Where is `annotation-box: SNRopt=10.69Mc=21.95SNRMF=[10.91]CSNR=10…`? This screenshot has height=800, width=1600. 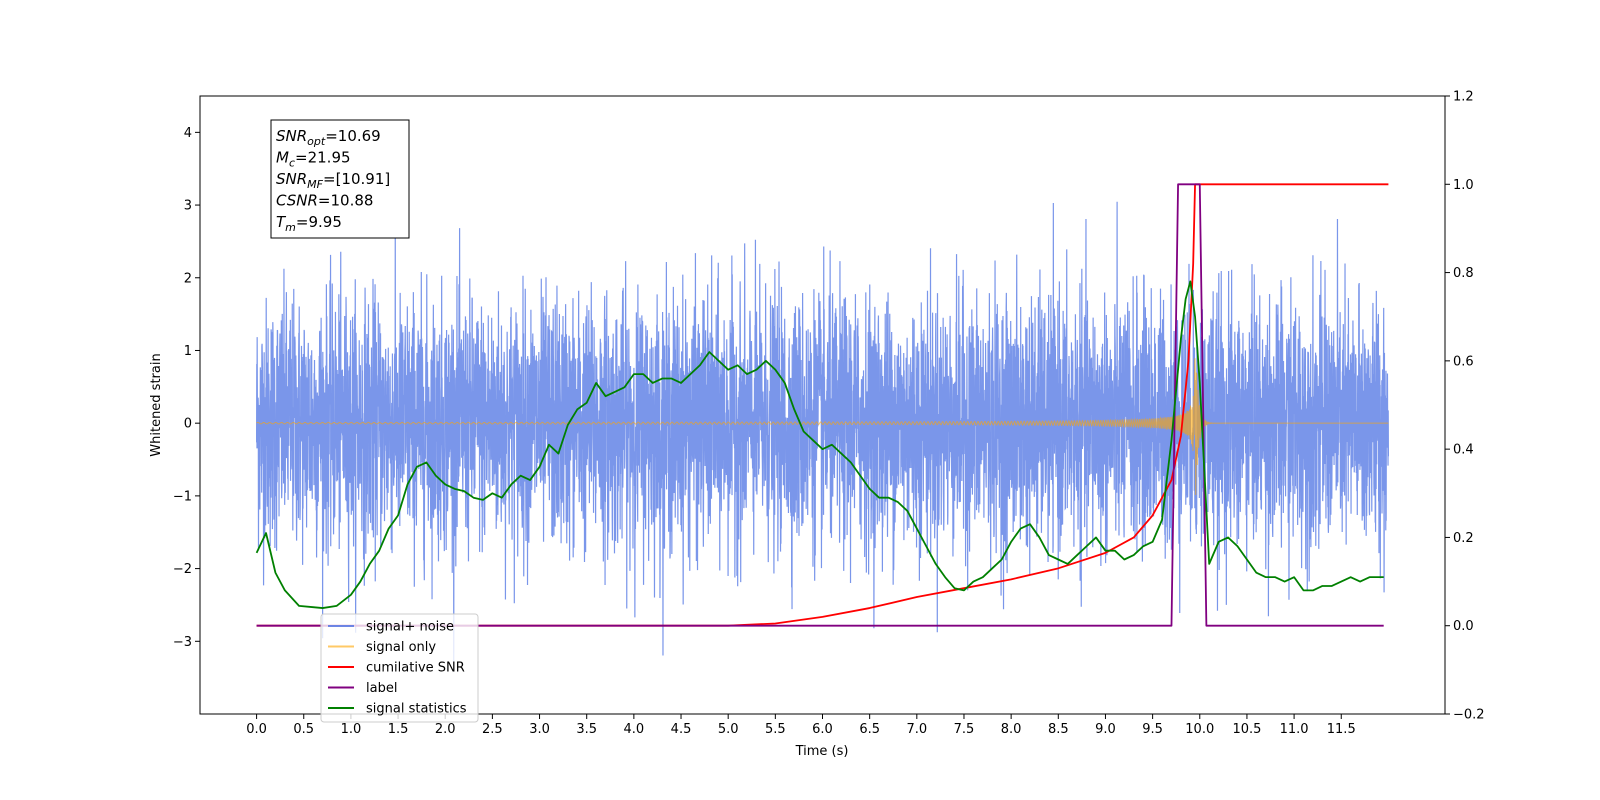
annotation-box: SNRopt=10.69Mc=21.95SNRMF=[10.91]CSNR=10… is located at coordinates (340, 179).